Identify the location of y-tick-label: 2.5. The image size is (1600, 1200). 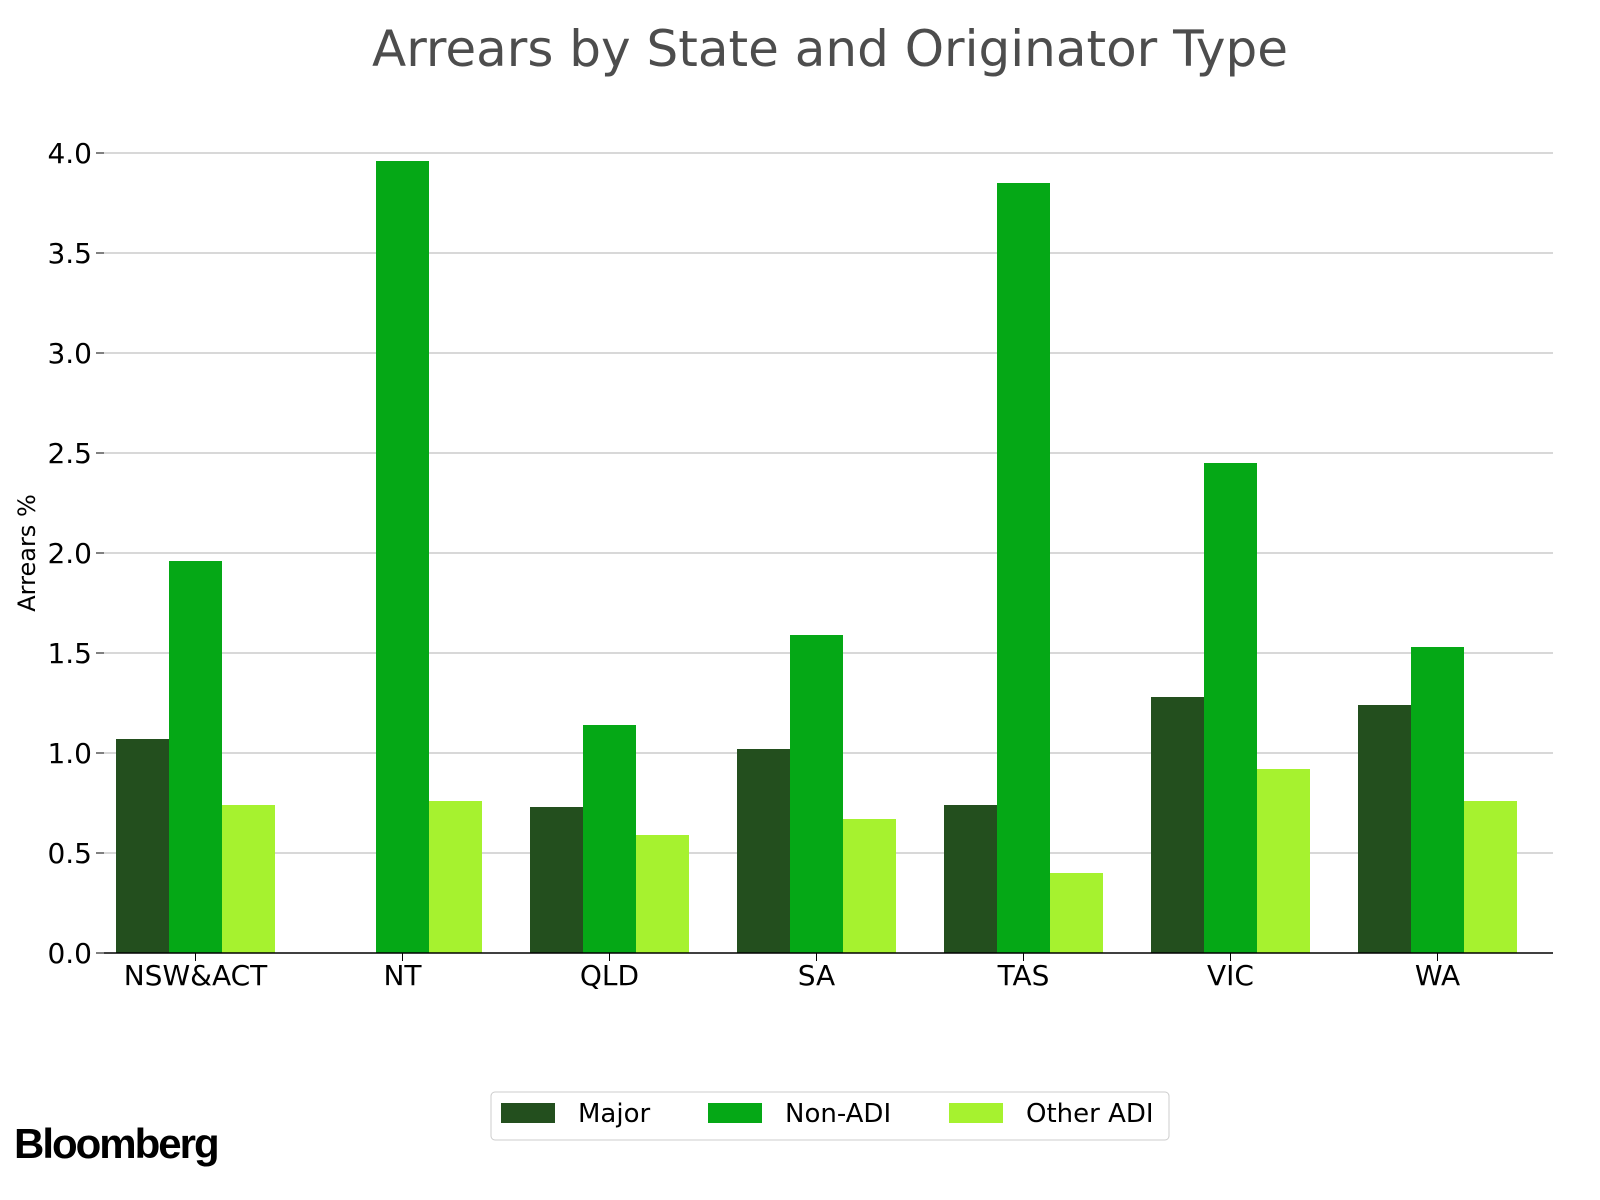
(69, 453).